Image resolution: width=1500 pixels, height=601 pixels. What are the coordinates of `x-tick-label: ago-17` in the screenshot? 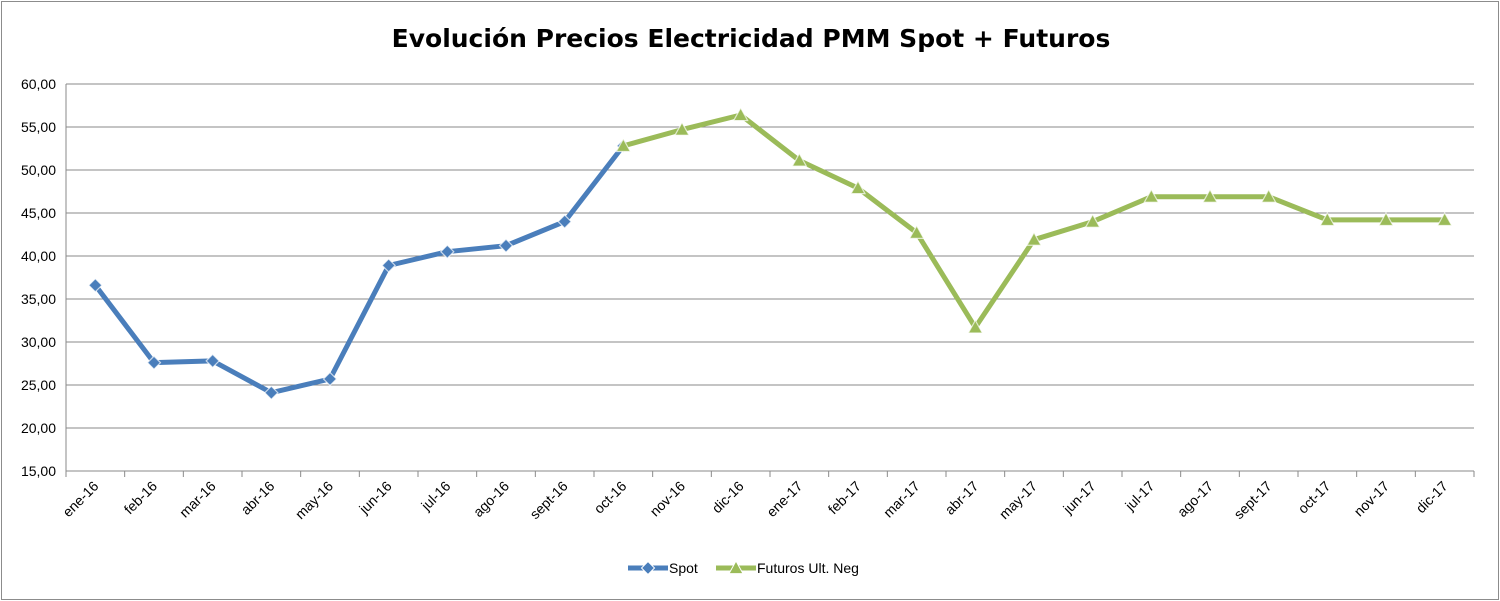 It's located at (1195, 499).